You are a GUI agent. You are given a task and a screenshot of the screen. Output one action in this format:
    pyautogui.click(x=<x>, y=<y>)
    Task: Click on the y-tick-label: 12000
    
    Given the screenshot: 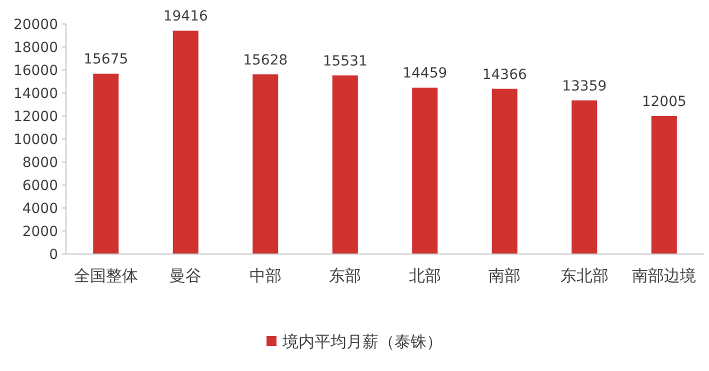 What is the action you would take?
    pyautogui.click(x=35, y=117)
    